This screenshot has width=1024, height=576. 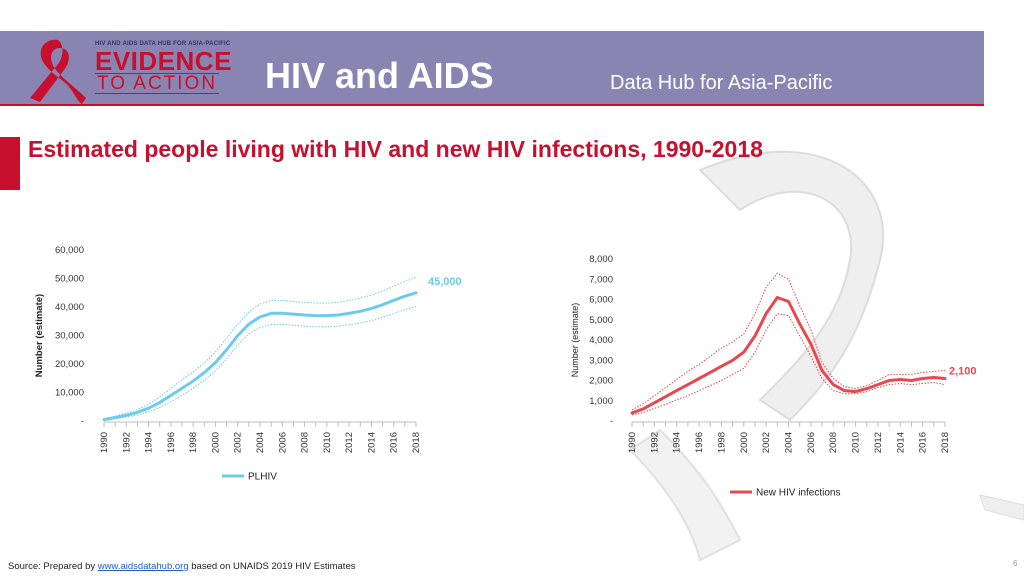 What do you see at coordinates (262, 477) in the screenshot?
I see `legend-label: PLHIV` at bounding box center [262, 477].